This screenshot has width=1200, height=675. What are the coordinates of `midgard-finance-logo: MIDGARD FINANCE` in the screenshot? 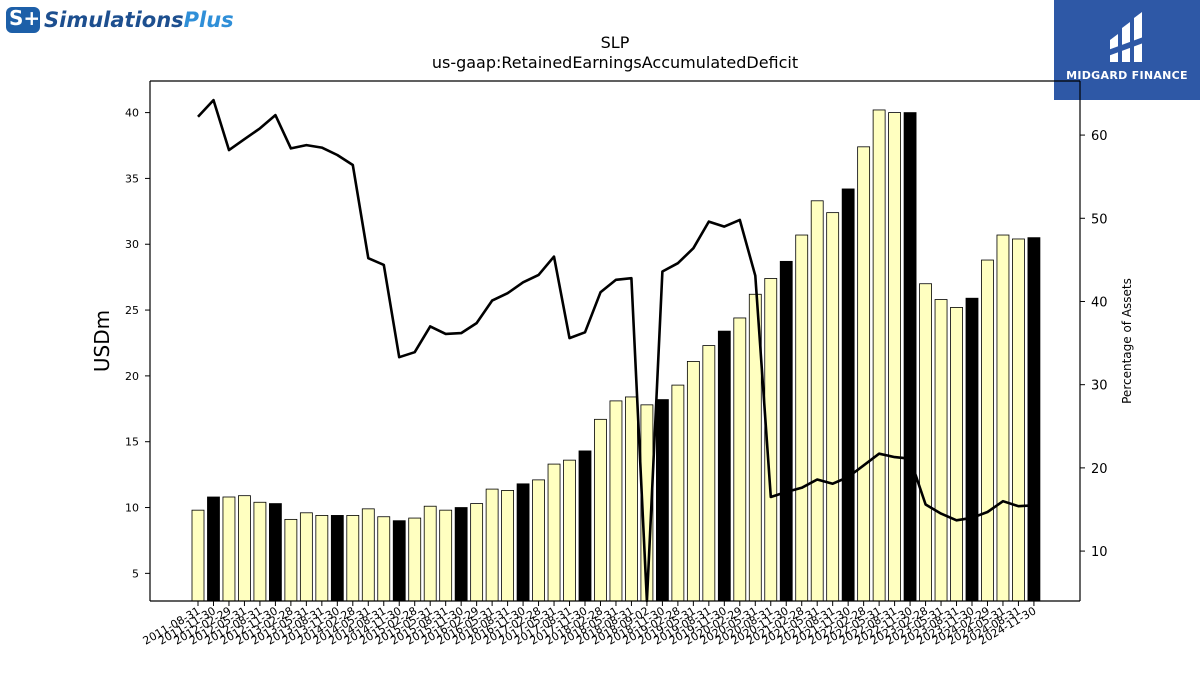 It's located at (1127, 50).